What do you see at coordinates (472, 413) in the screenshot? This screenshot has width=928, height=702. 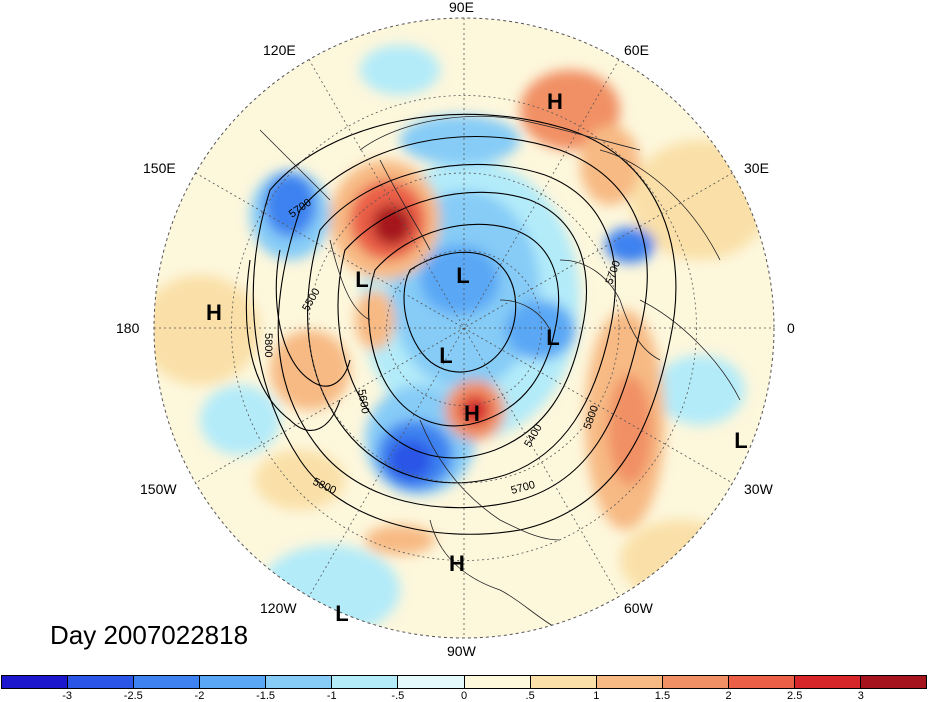 I see `h-hudson-label: H` at bounding box center [472, 413].